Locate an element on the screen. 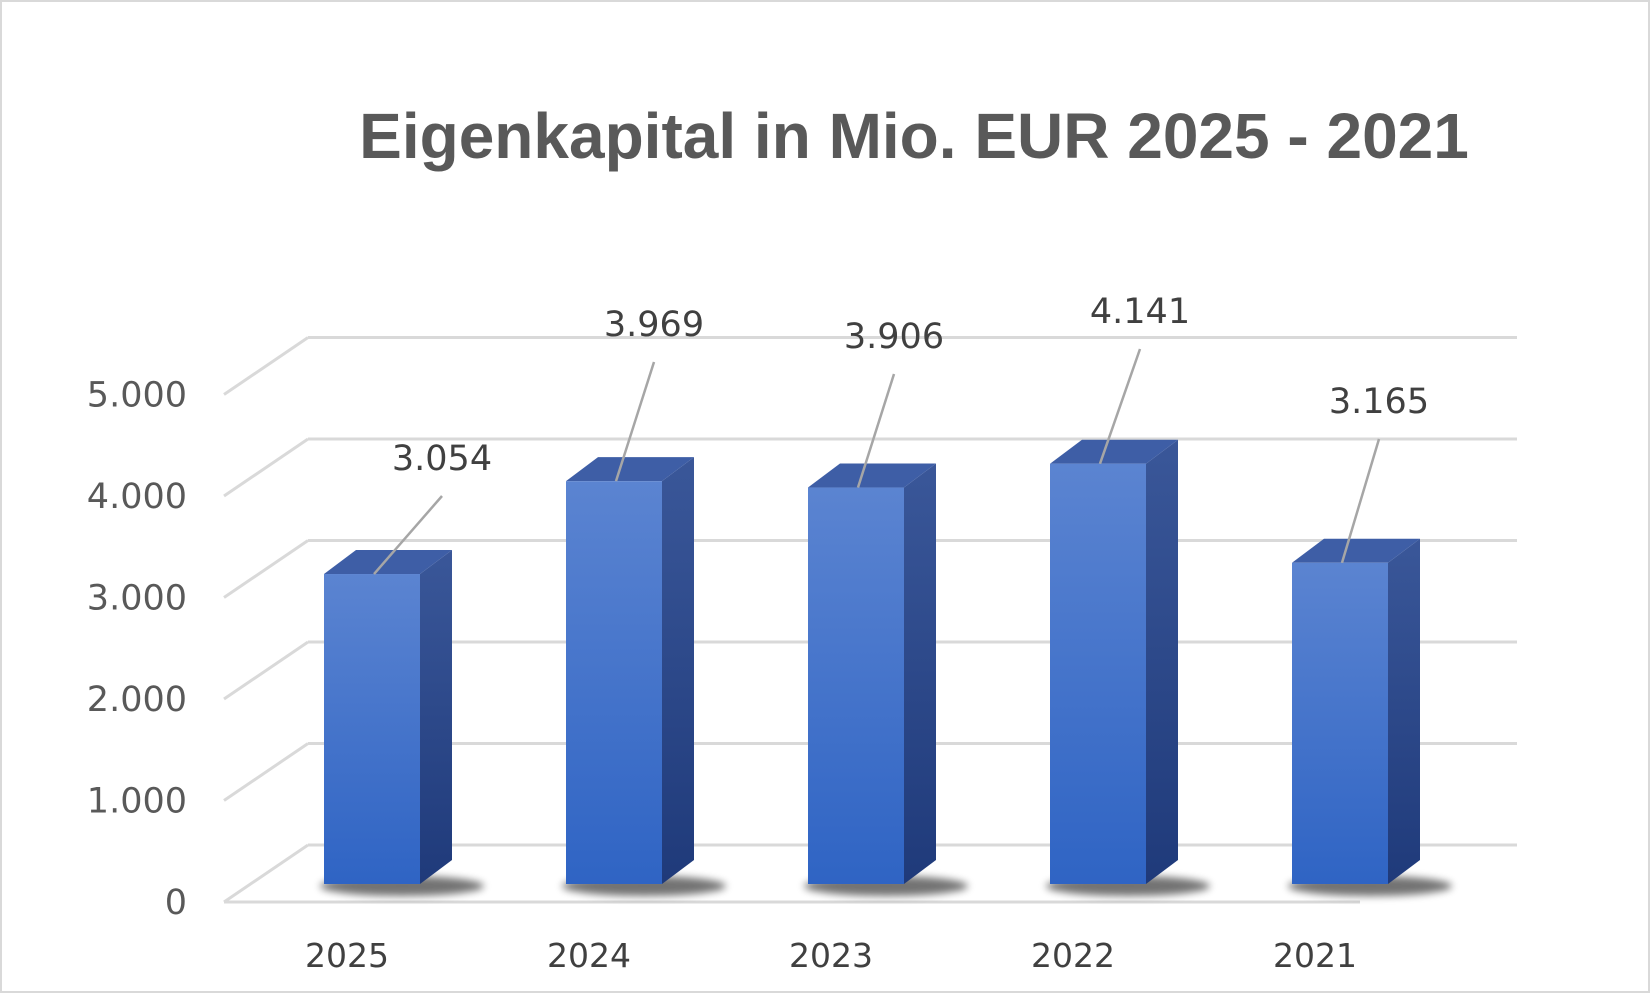 This screenshot has width=1650, height=995. x-category-label: 2024 is located at coordinates (589, 955).